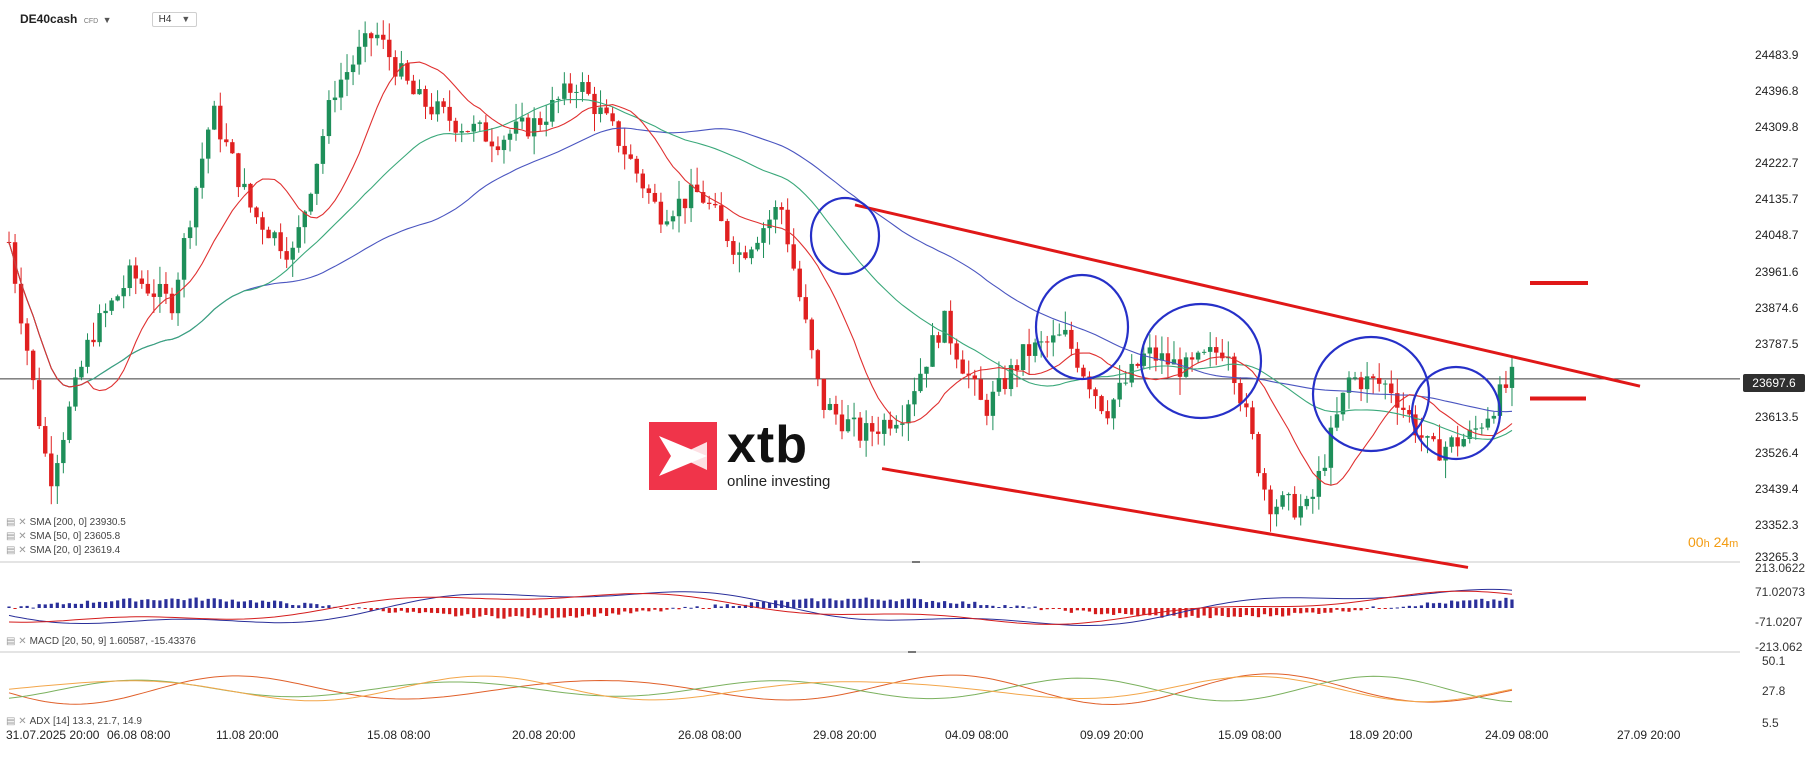 The height and width of the screenshot is (761, 1815). What do you see at coordinates (739, 454) in the screenshot?
I see `xtb-logo: xtb online investing` at bounding box center [739, 454].